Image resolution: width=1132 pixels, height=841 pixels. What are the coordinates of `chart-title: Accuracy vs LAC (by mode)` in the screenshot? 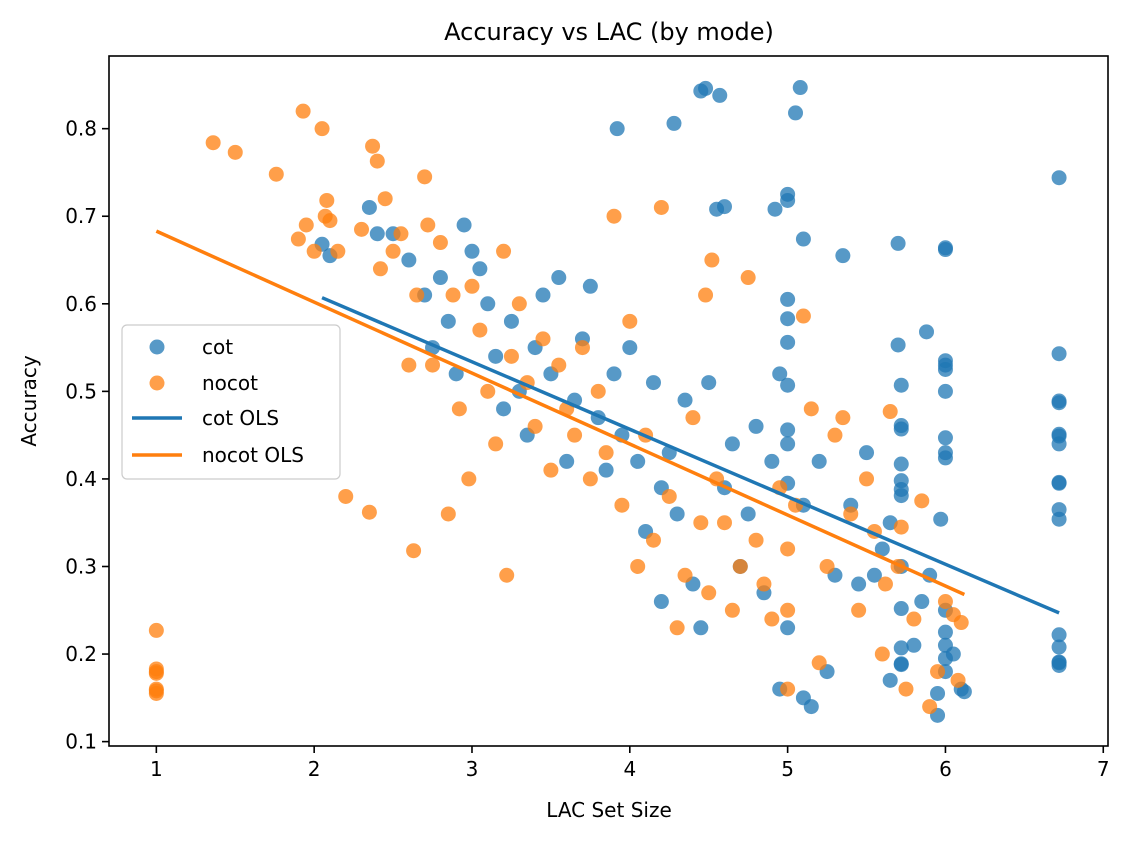 It's located at (609, 32).